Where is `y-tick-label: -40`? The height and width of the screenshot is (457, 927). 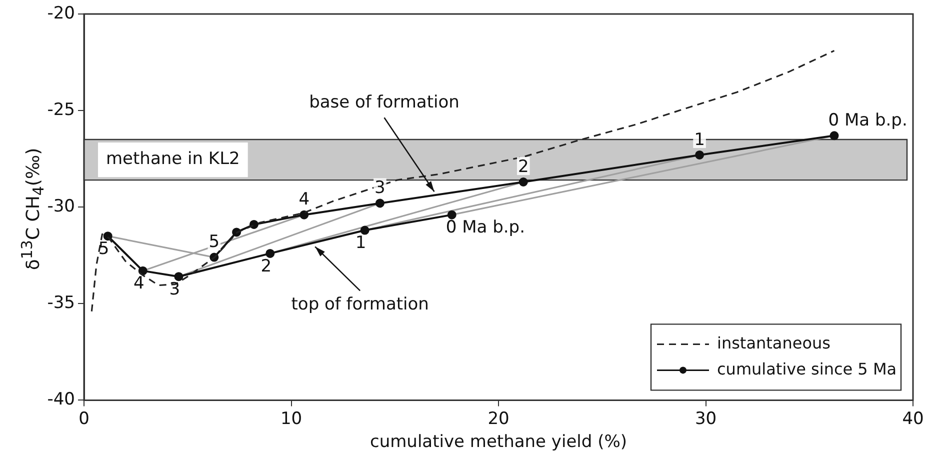 y-tick-label: -40 is located at coordinates (61, 400).